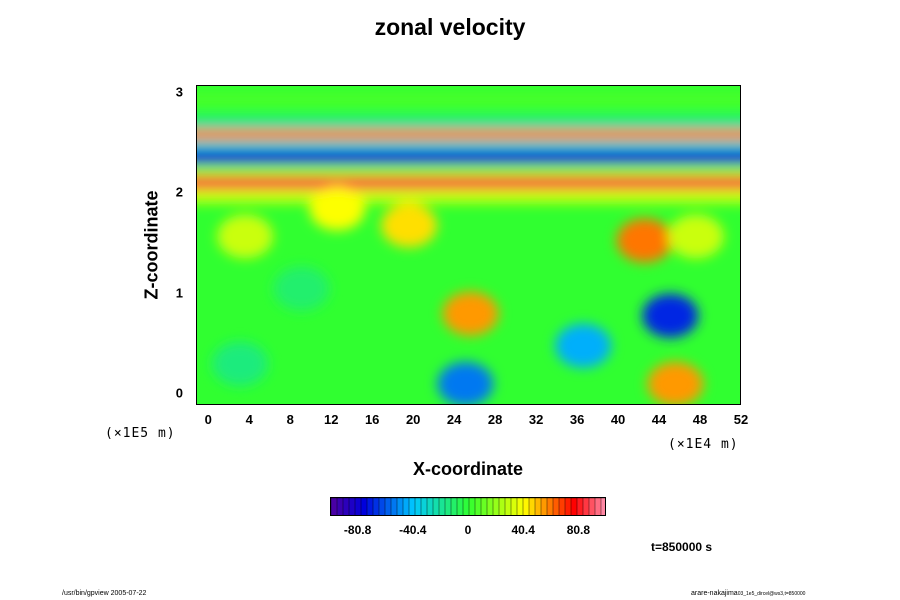  What do you see at coordinates (468, 530) in the screenshot?
I see `colorbar-tick-label-2: 0` at bounding box center [468, 530].